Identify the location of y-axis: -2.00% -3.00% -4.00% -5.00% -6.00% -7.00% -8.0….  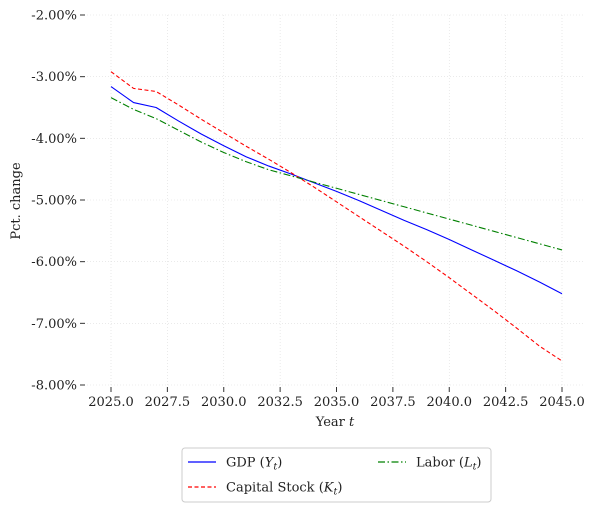
(58, 201).